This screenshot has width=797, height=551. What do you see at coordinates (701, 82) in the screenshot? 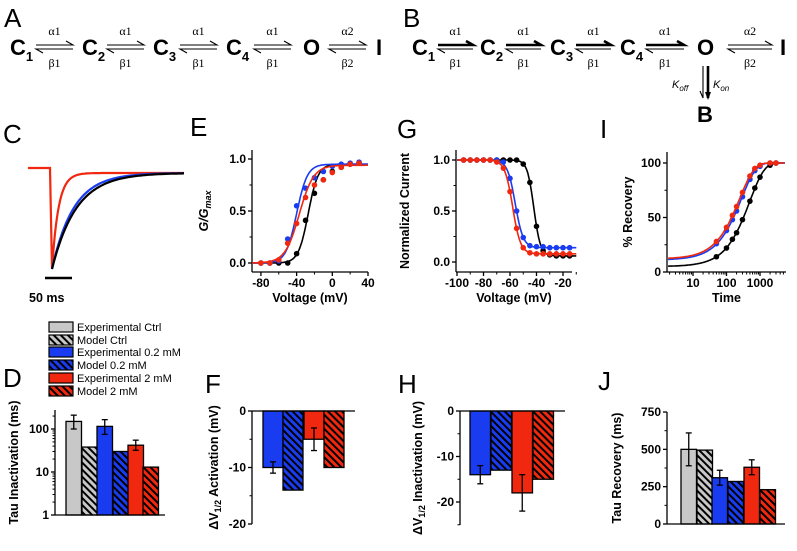
I see `koff-arrow` at bounding box center [701, 82].